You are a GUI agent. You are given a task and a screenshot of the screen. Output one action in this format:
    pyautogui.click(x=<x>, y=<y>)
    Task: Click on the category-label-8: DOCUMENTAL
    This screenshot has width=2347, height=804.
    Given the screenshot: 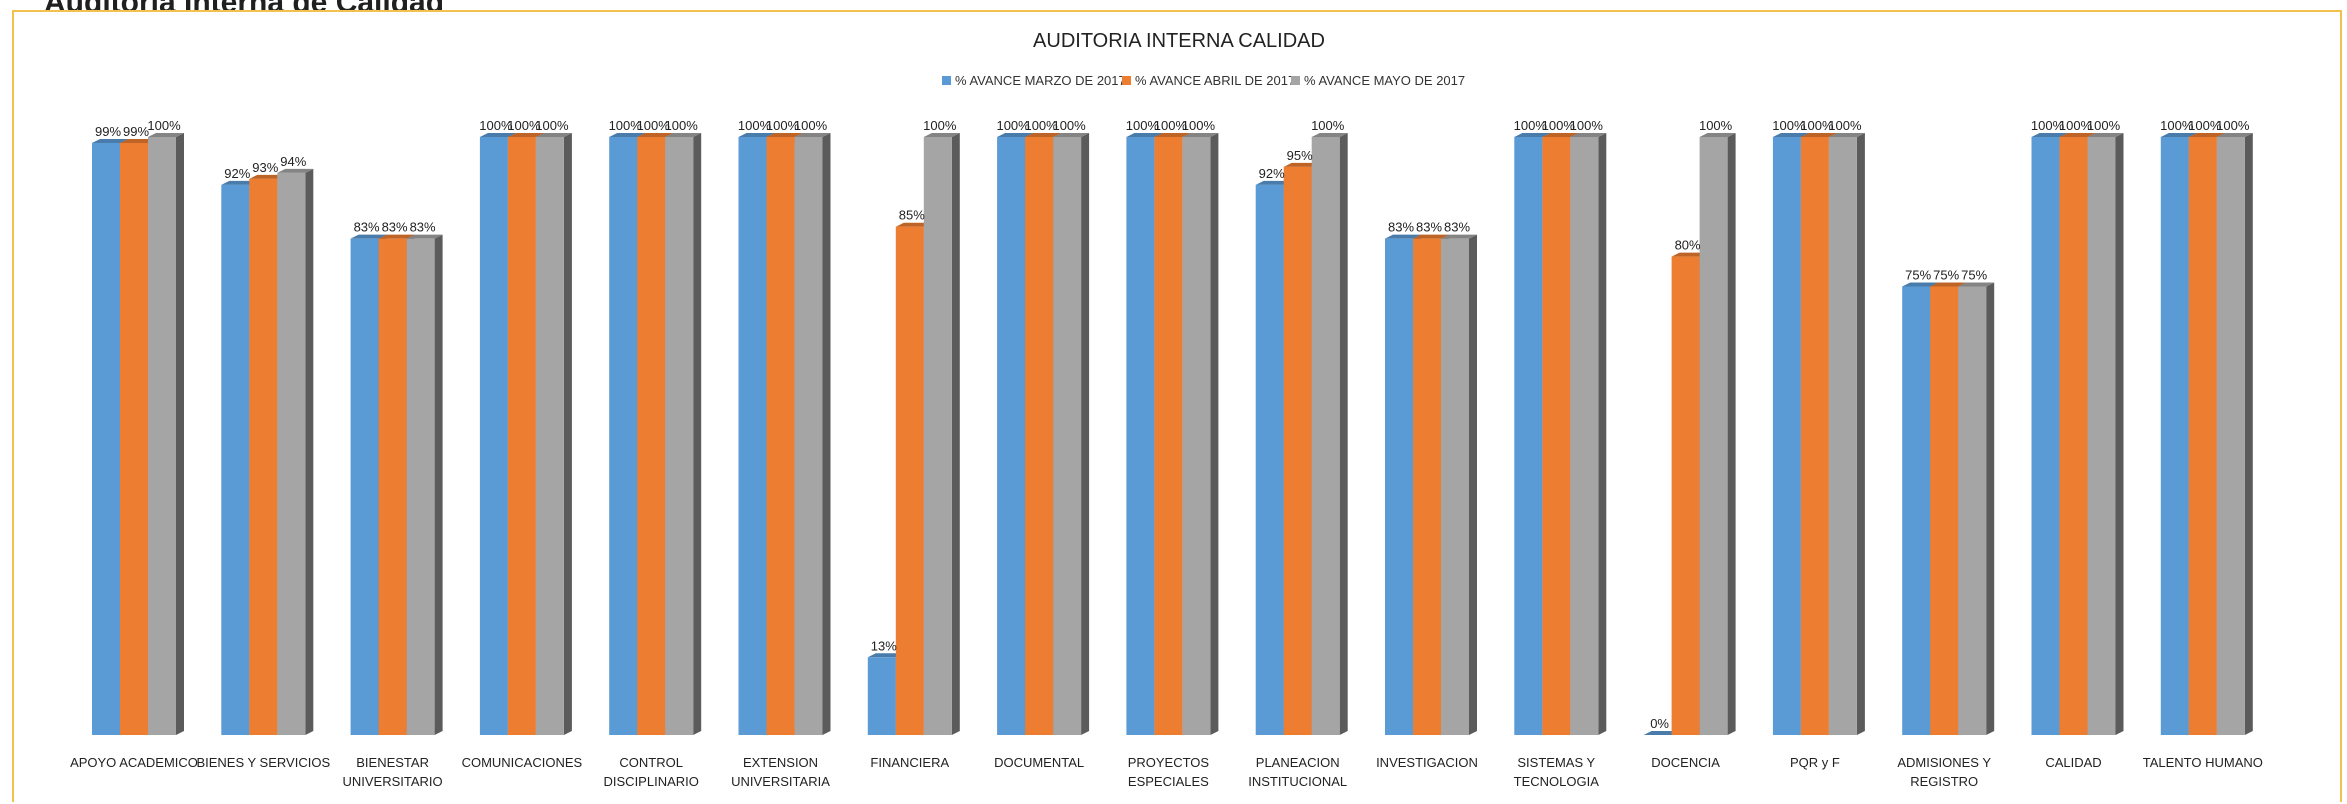 What is the action you would take?
    pyautogui.click(x=1039, y=762)
    